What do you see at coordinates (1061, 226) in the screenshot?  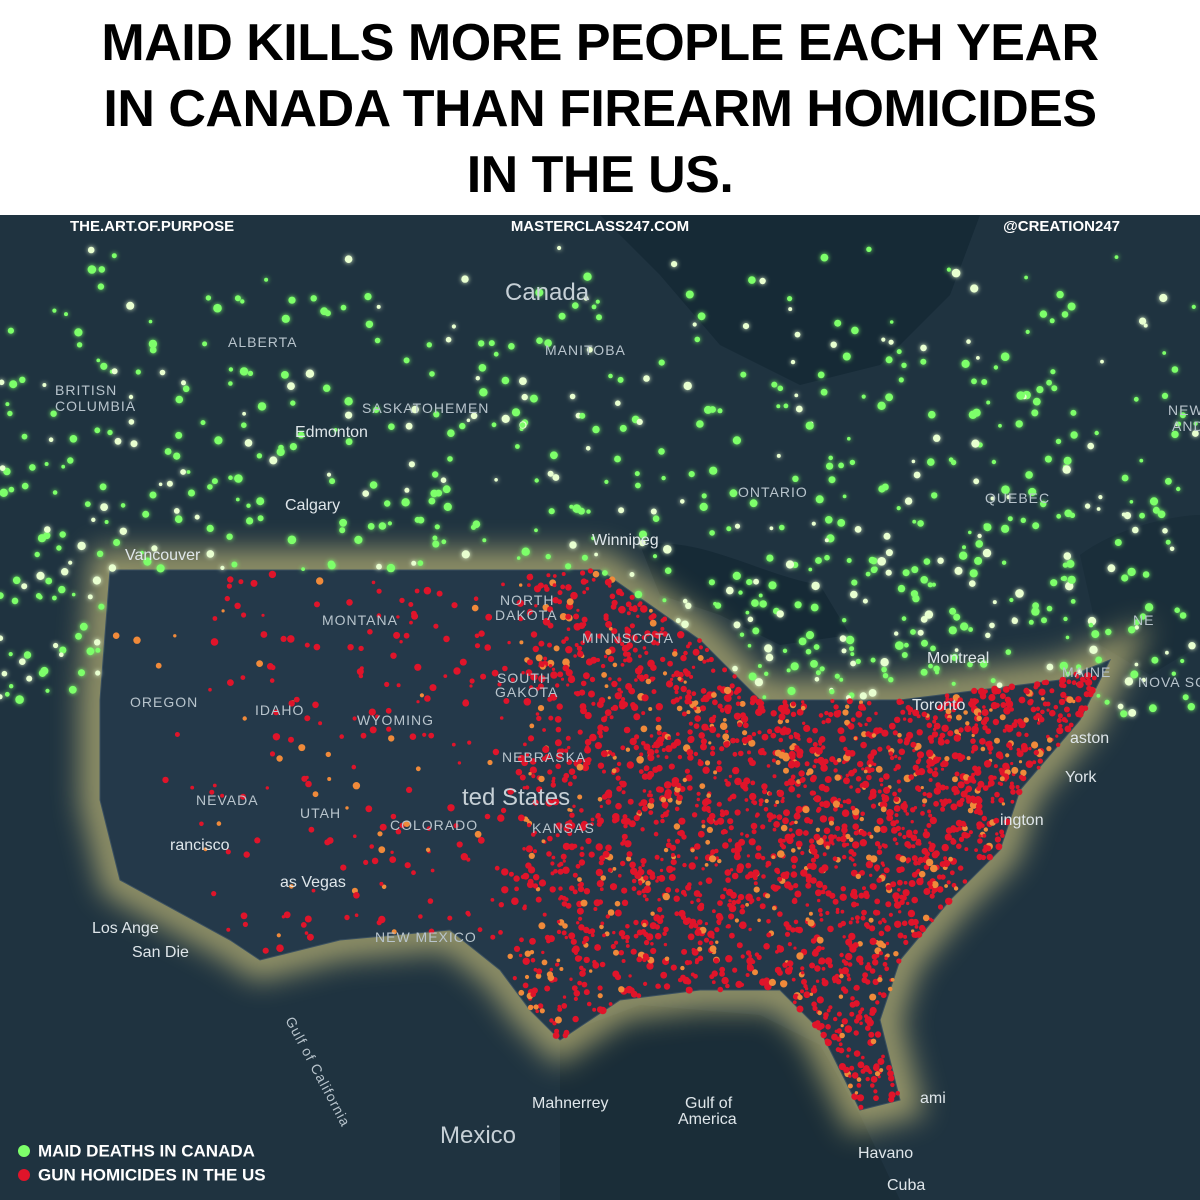 I see `watermark: @CREATION247` at bounding box center [1061, 226].